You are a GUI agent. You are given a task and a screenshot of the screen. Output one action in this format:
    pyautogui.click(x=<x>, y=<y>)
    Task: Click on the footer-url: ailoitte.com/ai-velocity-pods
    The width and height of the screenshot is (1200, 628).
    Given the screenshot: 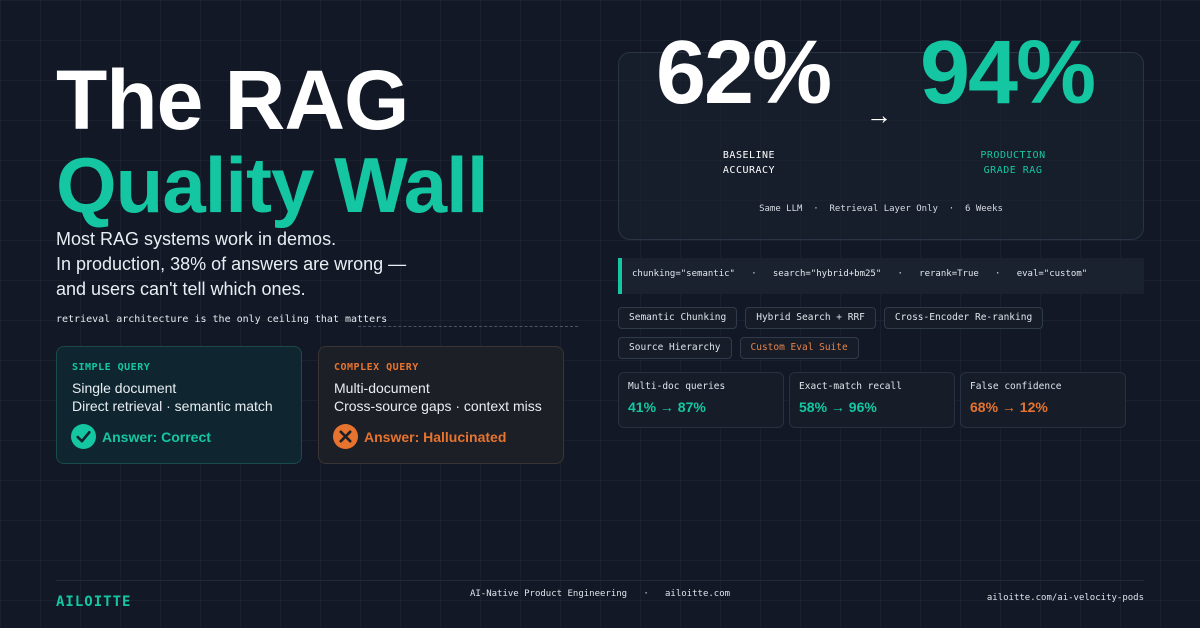 What is the action you would take?
    pyautogui.click(x=1065, y=598)
    